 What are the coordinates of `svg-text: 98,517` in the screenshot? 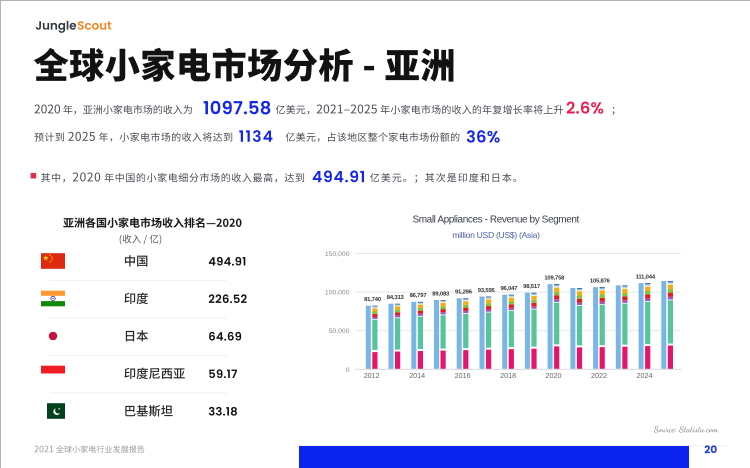 It's located at (532, 287).